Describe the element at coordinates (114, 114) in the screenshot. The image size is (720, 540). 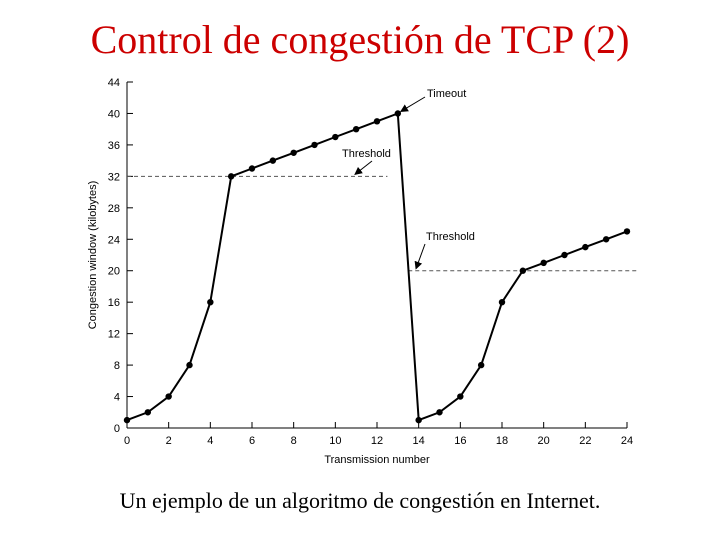
I see `y-tick-label: 40` at that location.